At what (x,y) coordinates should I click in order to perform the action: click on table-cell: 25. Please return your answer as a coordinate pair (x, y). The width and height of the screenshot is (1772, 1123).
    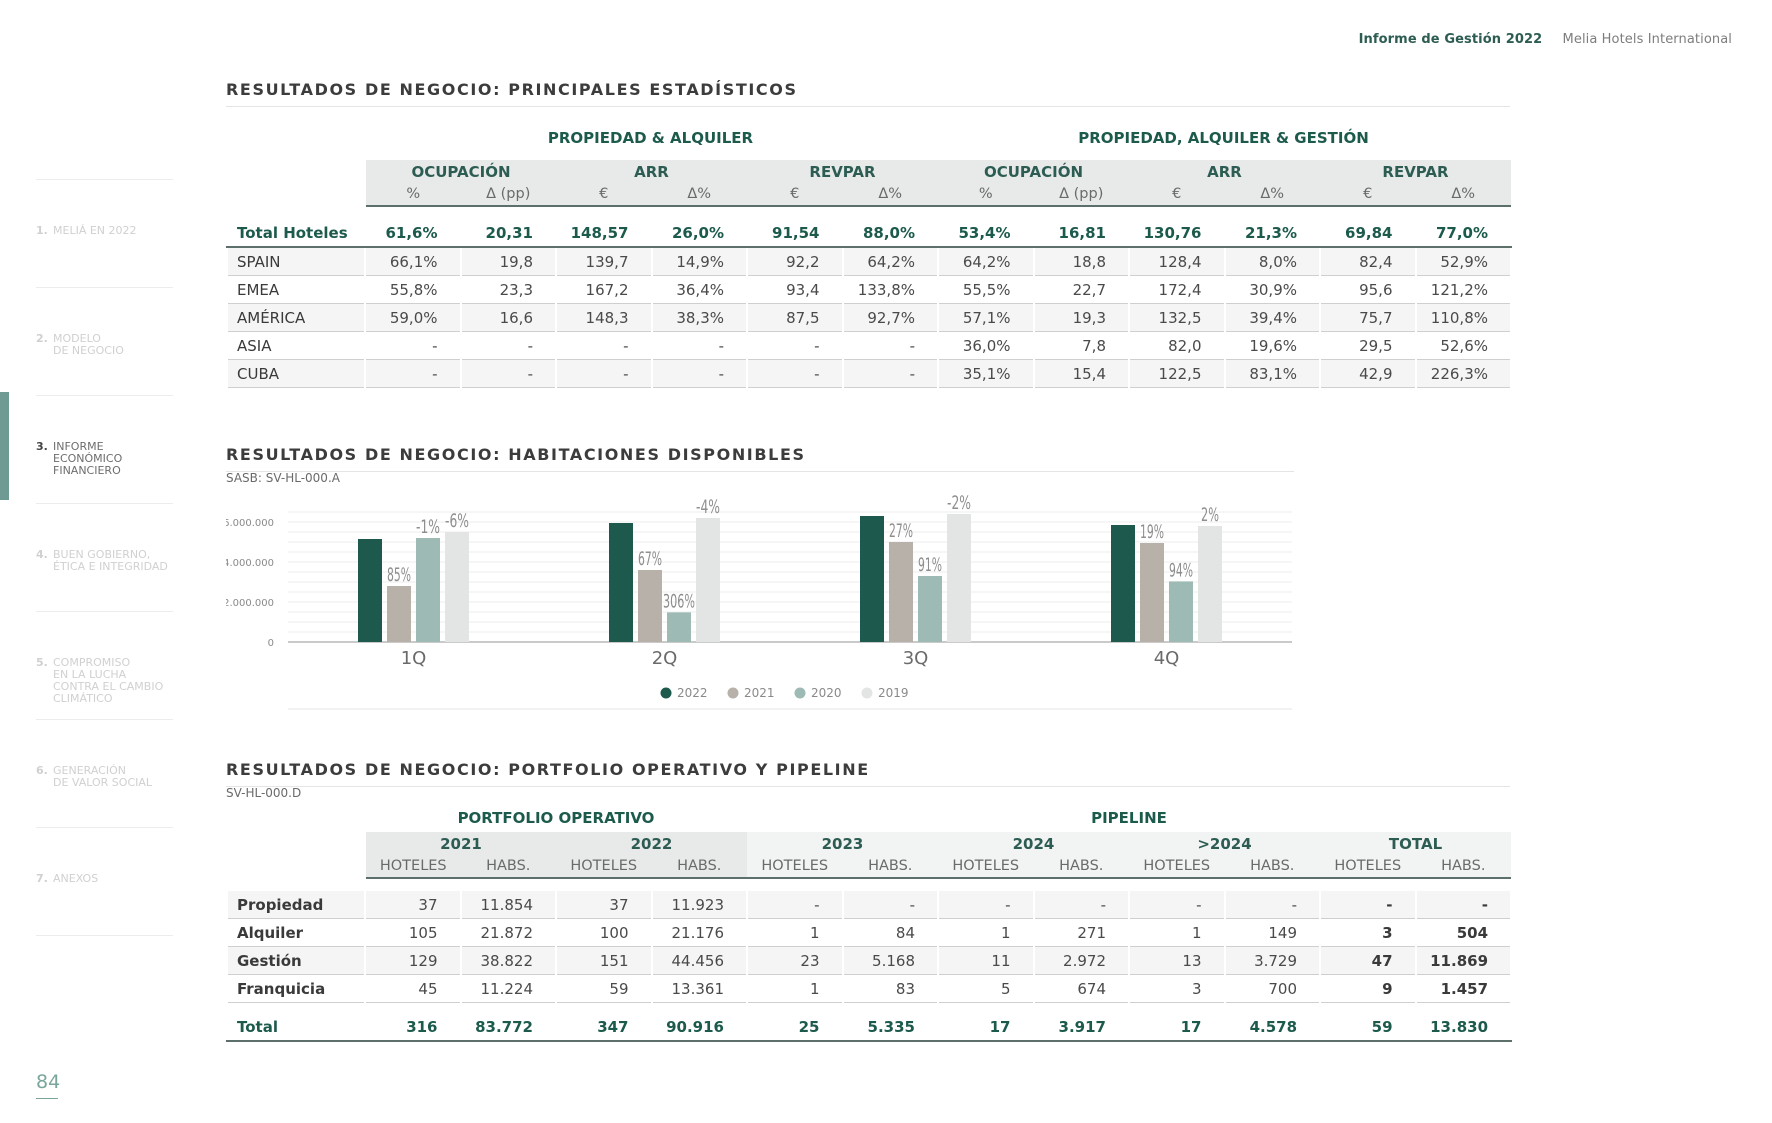
    Looking at the image, I should click on (795, 1027).